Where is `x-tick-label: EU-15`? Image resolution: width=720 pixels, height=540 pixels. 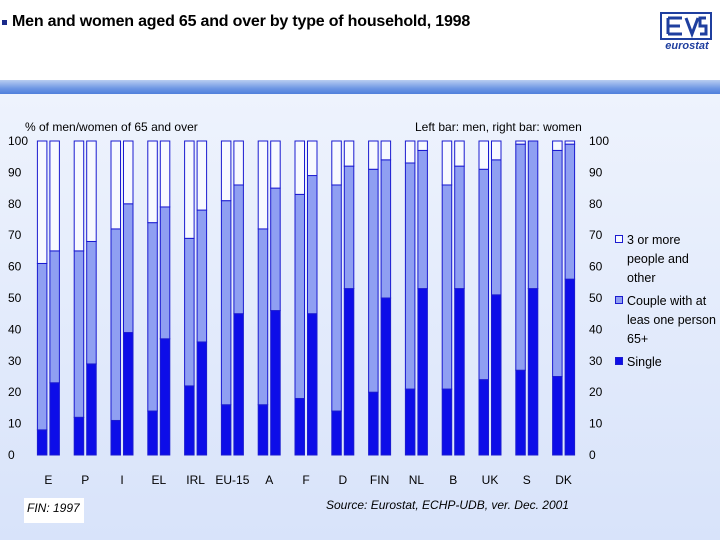
x-tick-label: EU-15 is located at coordinates (232, 480).